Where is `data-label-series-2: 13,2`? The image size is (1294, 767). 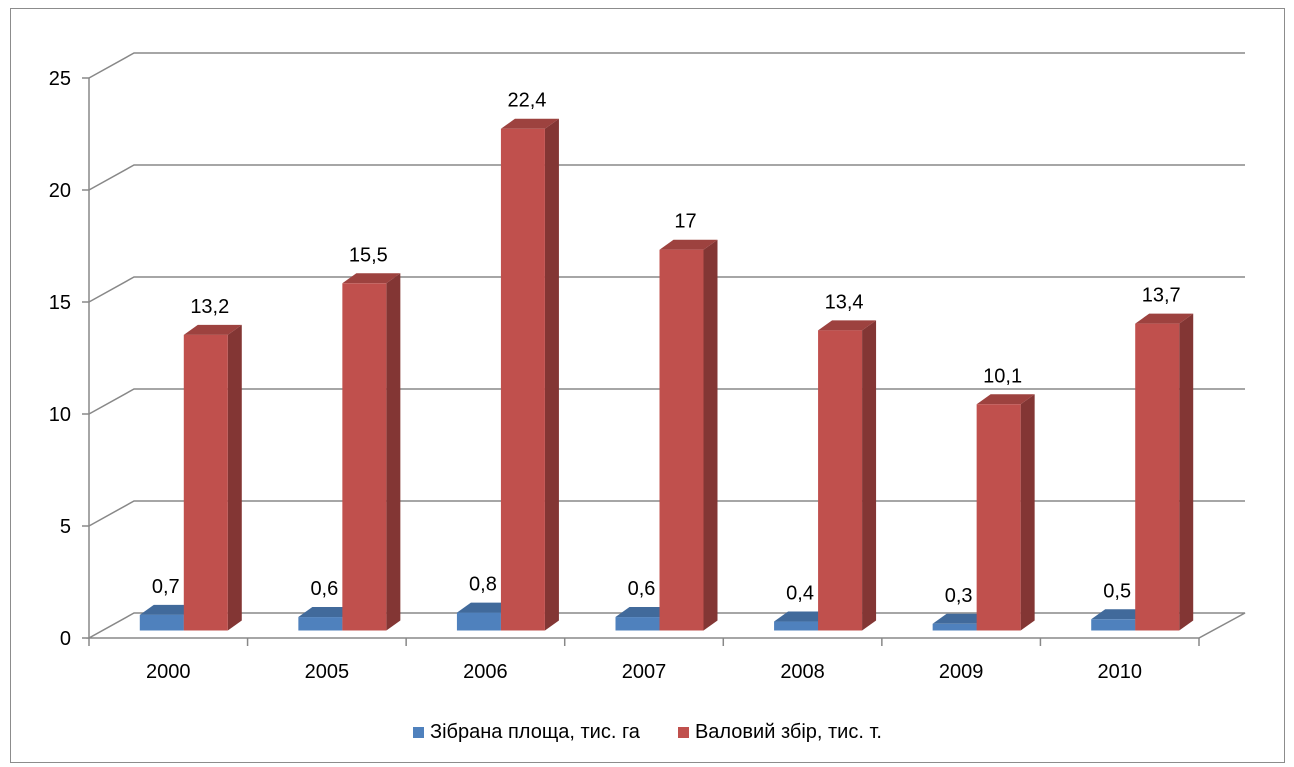
data-label-series-2: 13,2 is located at coordinates (209, 307).